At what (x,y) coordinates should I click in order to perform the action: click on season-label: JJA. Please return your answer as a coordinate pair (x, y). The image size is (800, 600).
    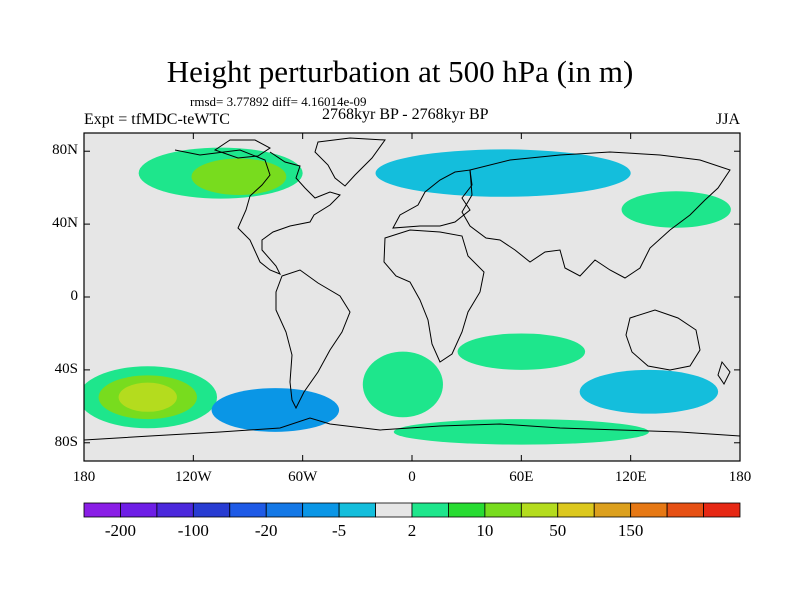
    Looking at the image, I should click on (728, 119).